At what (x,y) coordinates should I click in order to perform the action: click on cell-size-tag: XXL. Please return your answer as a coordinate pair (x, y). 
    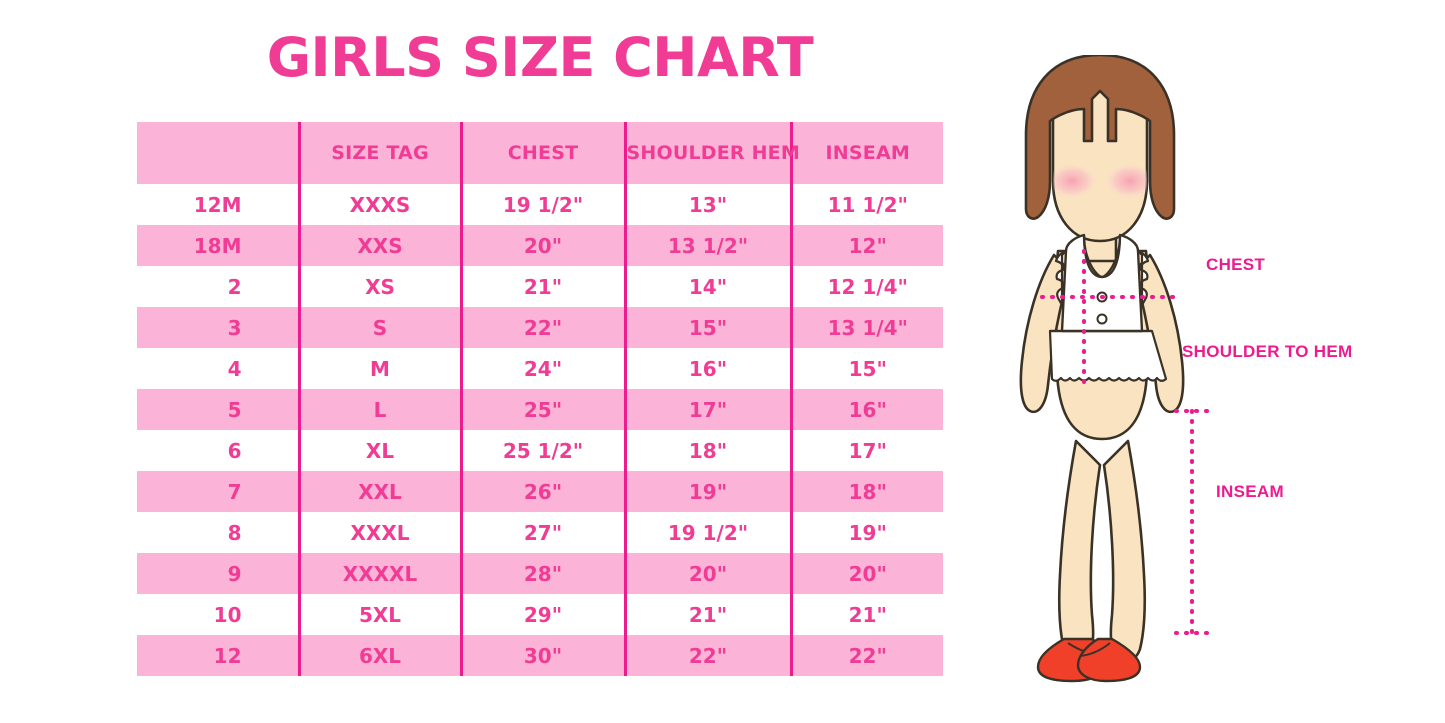
    Looking at the image, I should click on (379, 491).